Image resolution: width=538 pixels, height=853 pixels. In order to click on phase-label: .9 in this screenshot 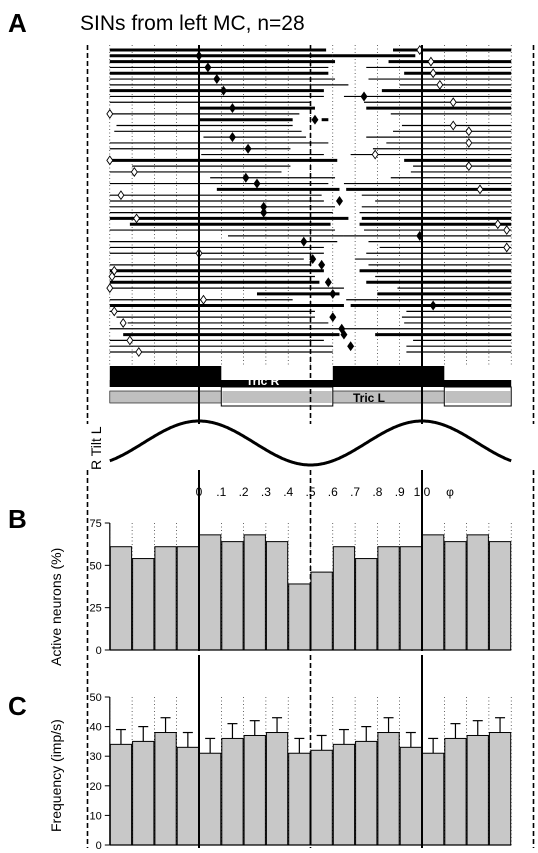, I will do `click(400, 492)`.